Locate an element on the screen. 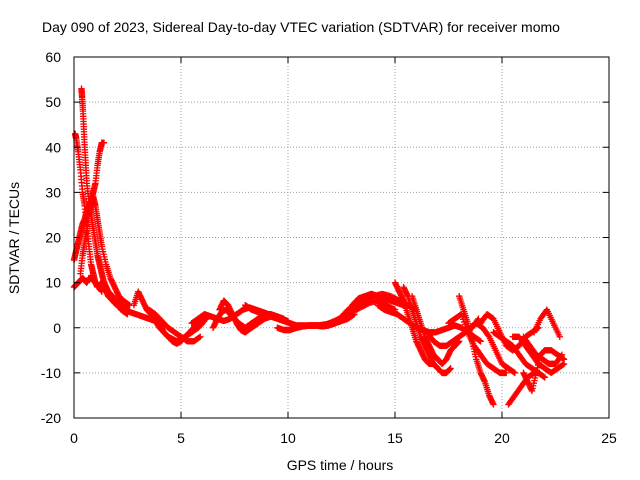 The width and height of the screenshot is (640, 480). series-track-x is located at coordinates (492, 348).